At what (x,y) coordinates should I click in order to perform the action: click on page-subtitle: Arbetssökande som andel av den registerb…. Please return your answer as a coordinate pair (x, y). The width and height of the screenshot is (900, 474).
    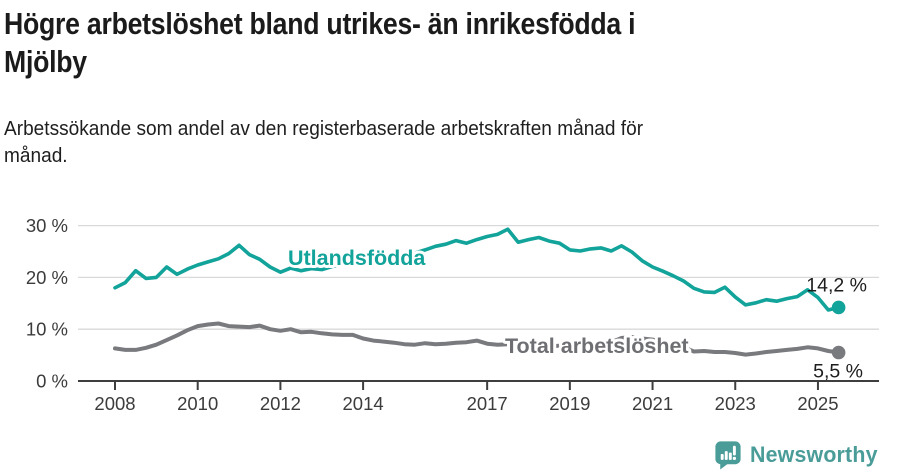
    Looking at the image, I should click on (324, 142).